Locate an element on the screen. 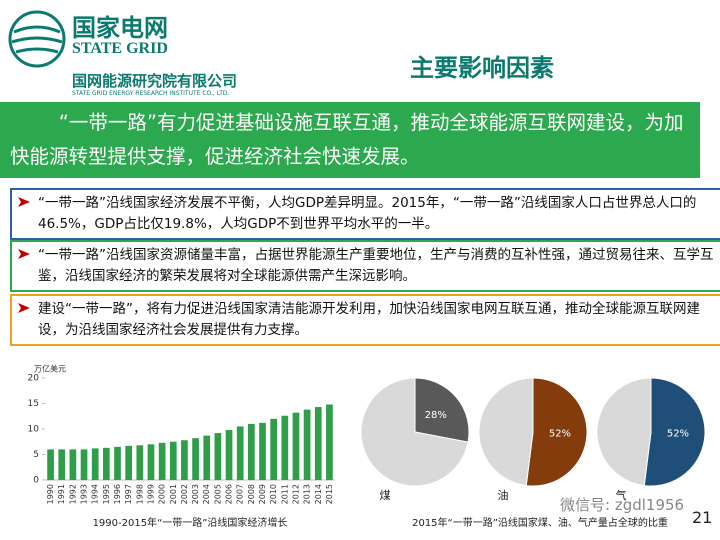 Image resolution: width=720 pixels, height=540 pixels. slice-label: 28% is located at coordinates (436, 415).